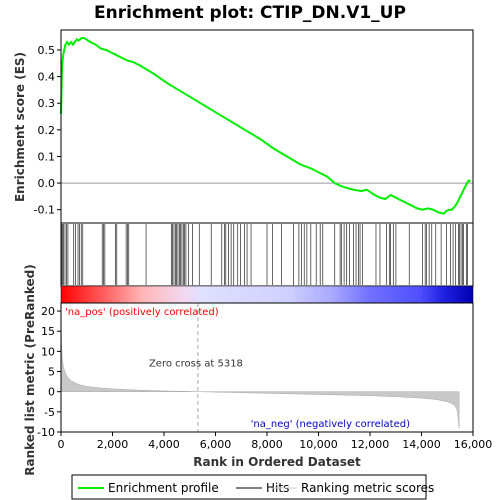 The width and height of the screenshot is (500, 500). Describe the element at coordinates (47, 50) in the screenshot. I see `es-y-tick-label: 0.5` at that location.